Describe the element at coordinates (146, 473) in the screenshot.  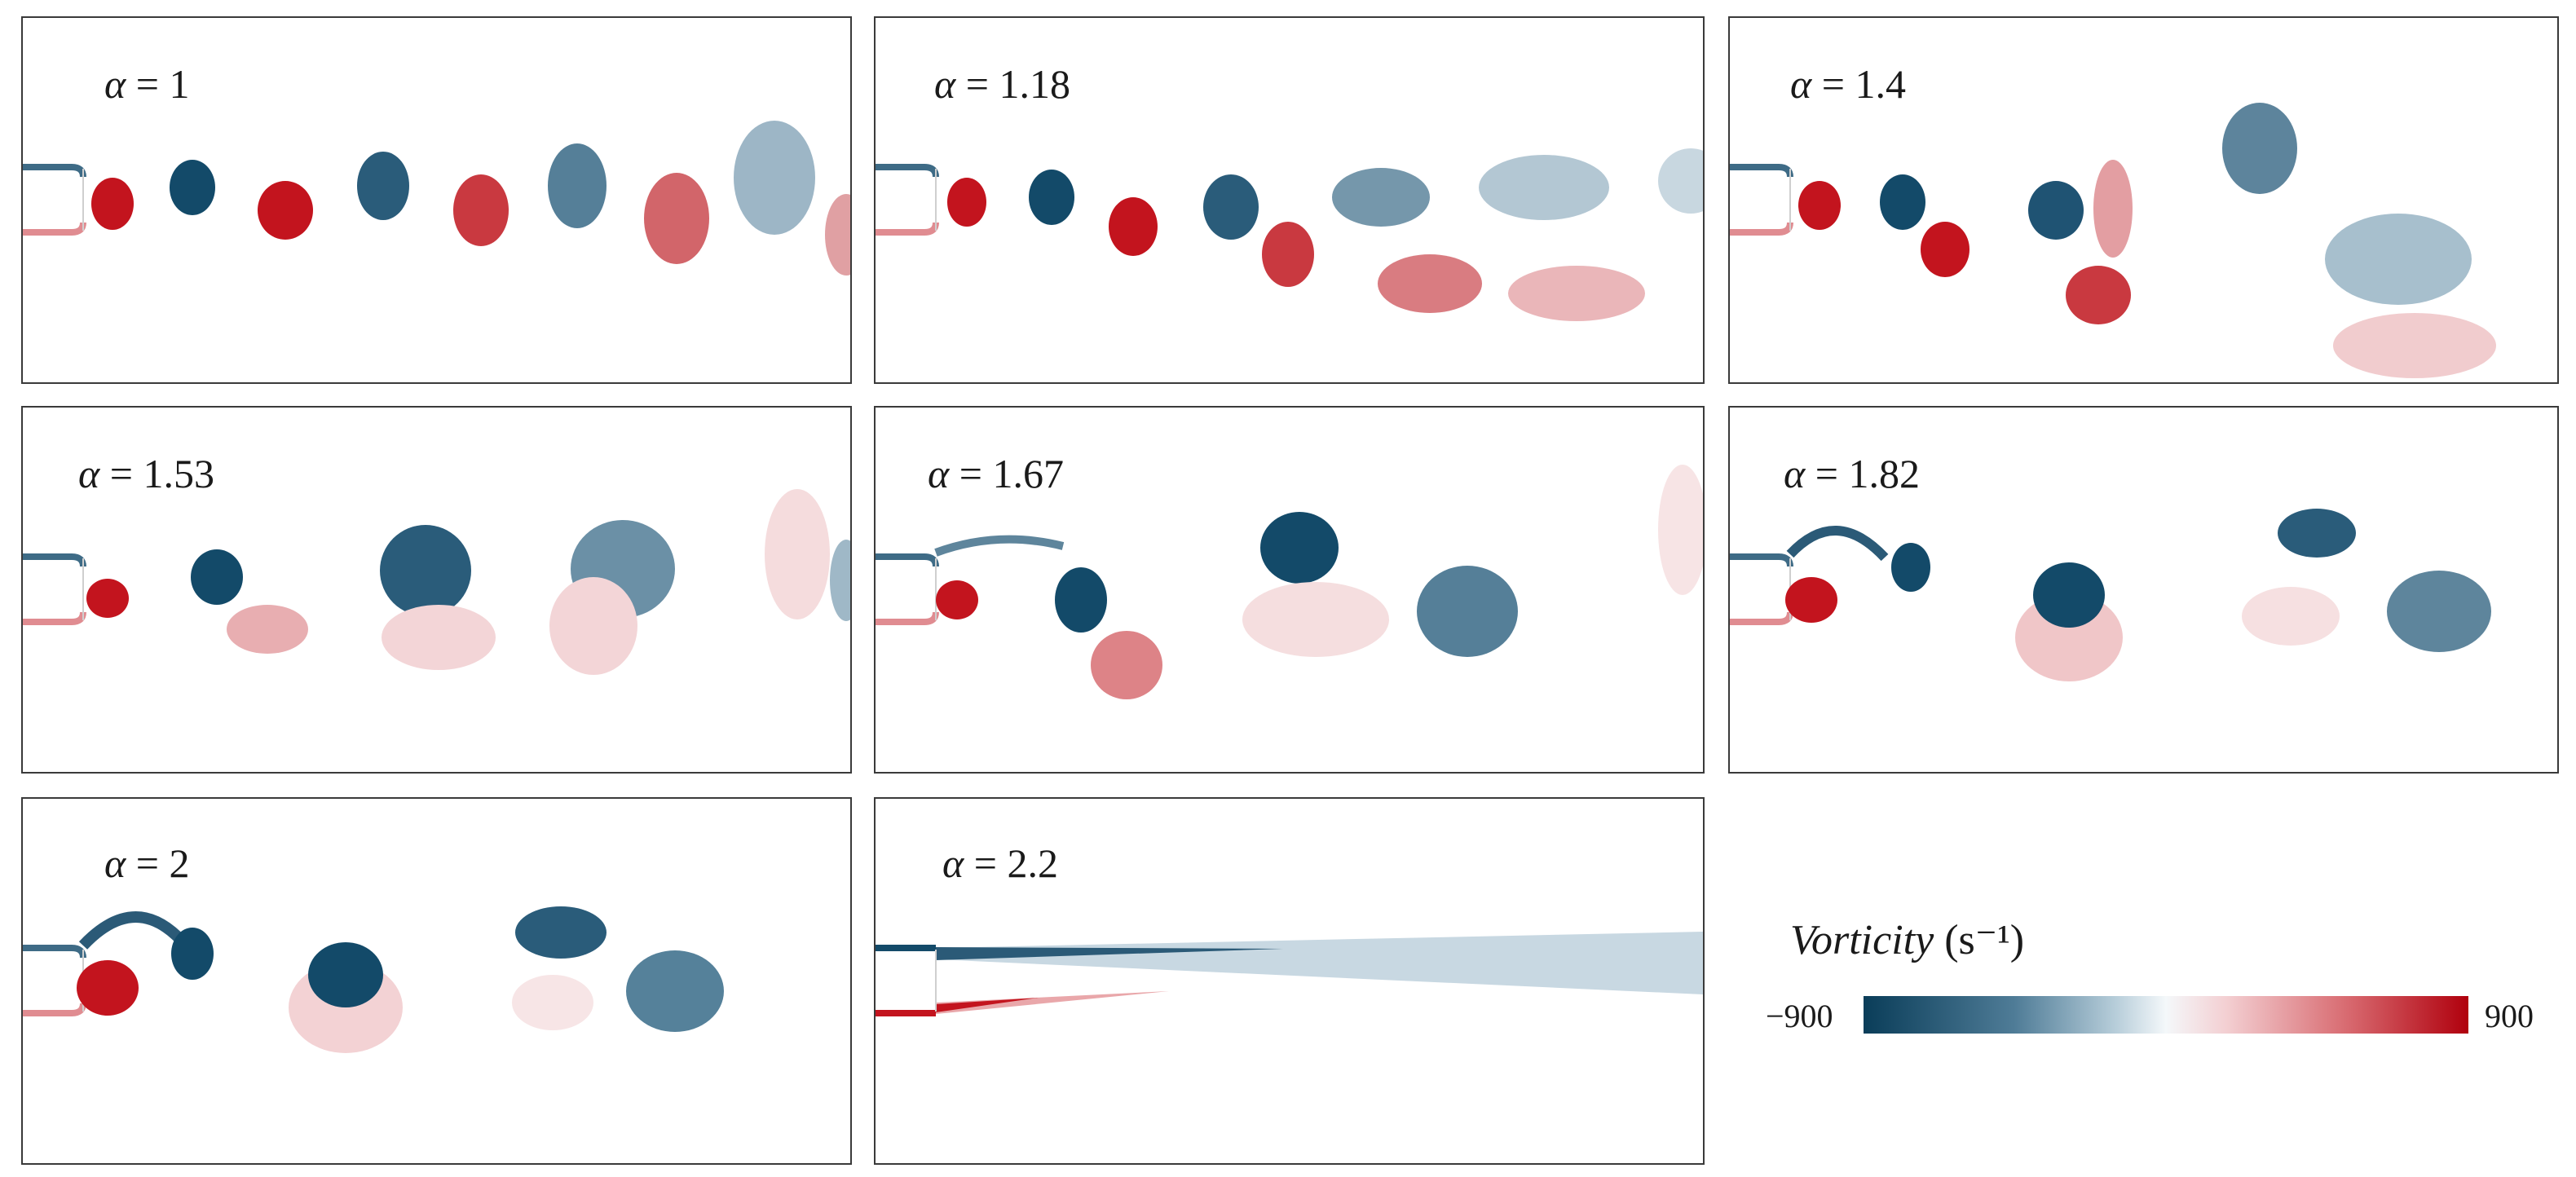
I see `alpha-label: α = 1.53` at that location.